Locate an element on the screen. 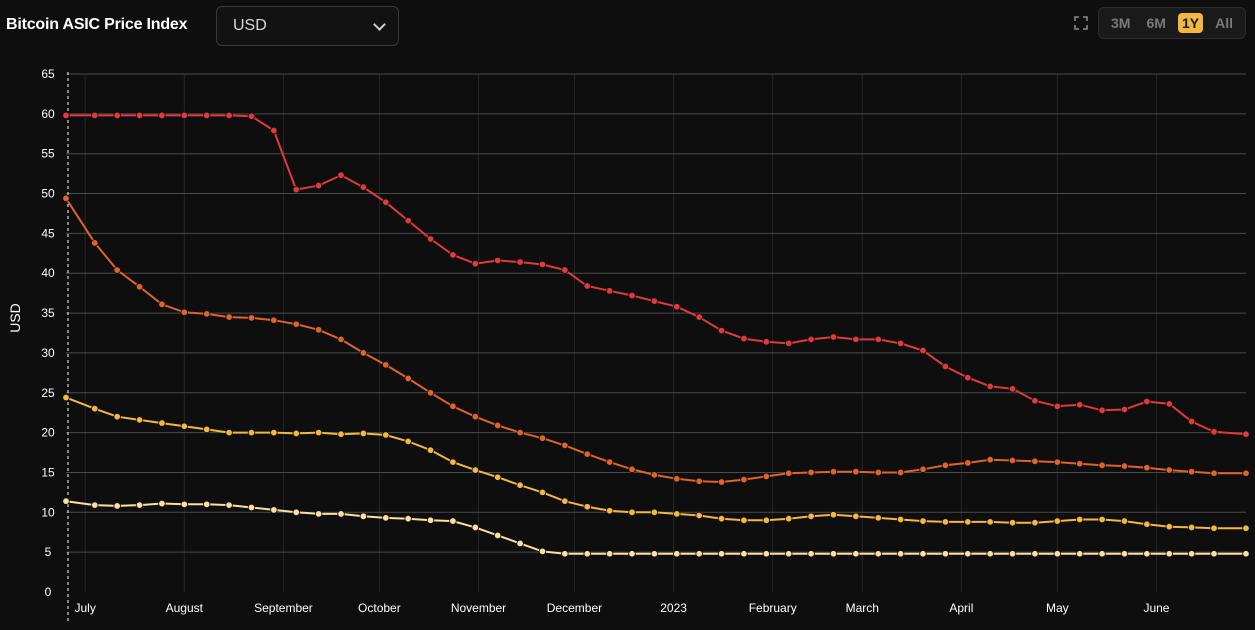  range-button-6m: 6M is located at coordinates (1156, 23).